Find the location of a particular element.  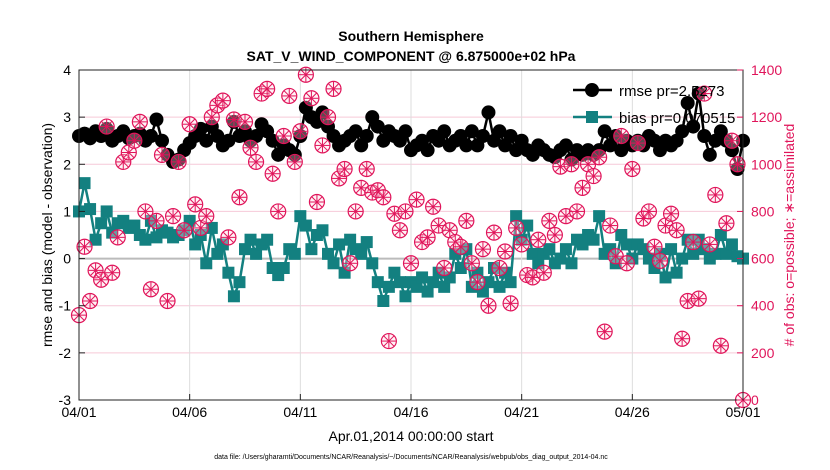

x-tick-label: 04/01 is located at coordinates (78, 412).